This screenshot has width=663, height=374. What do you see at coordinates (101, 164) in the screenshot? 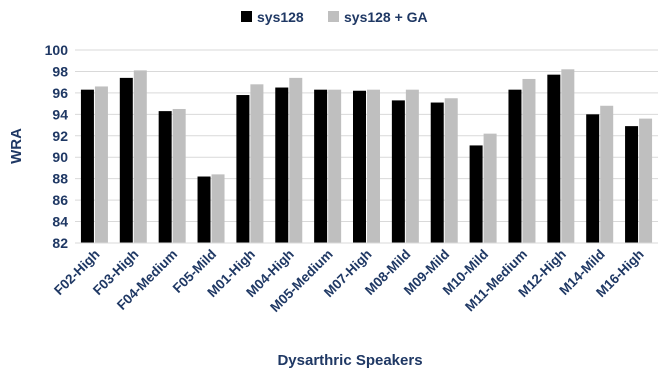
I see `bar-sys128-ga-f02-high` at bounding box center [101, 164].